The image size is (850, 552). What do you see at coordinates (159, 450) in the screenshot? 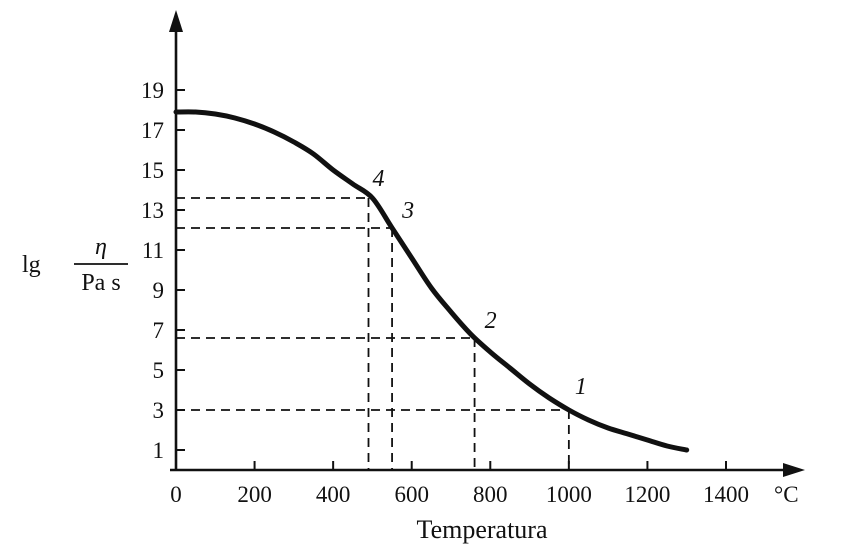
I see `y-tick-label: 1` at bounding box center [159, 450].